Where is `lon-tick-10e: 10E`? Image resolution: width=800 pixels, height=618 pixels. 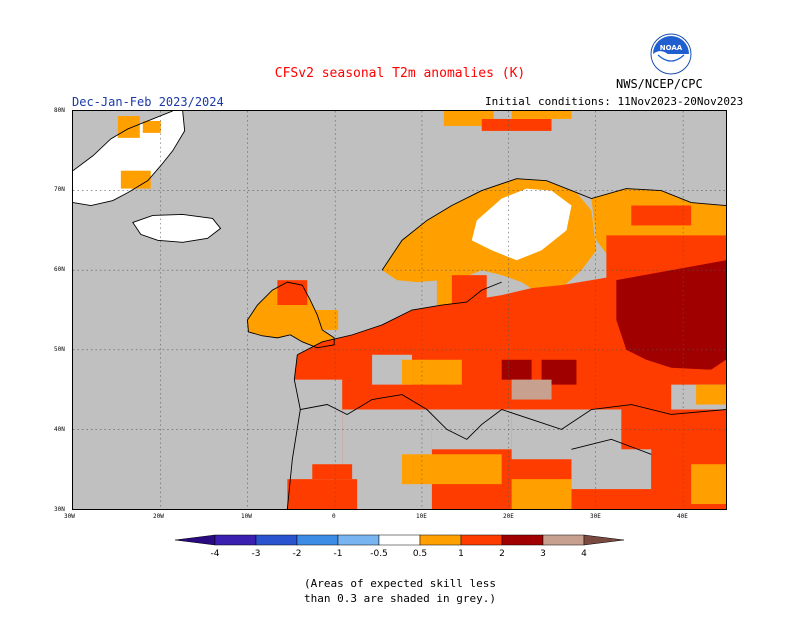 lon-tick-10e: 10E is located at coordinates (421, 516).